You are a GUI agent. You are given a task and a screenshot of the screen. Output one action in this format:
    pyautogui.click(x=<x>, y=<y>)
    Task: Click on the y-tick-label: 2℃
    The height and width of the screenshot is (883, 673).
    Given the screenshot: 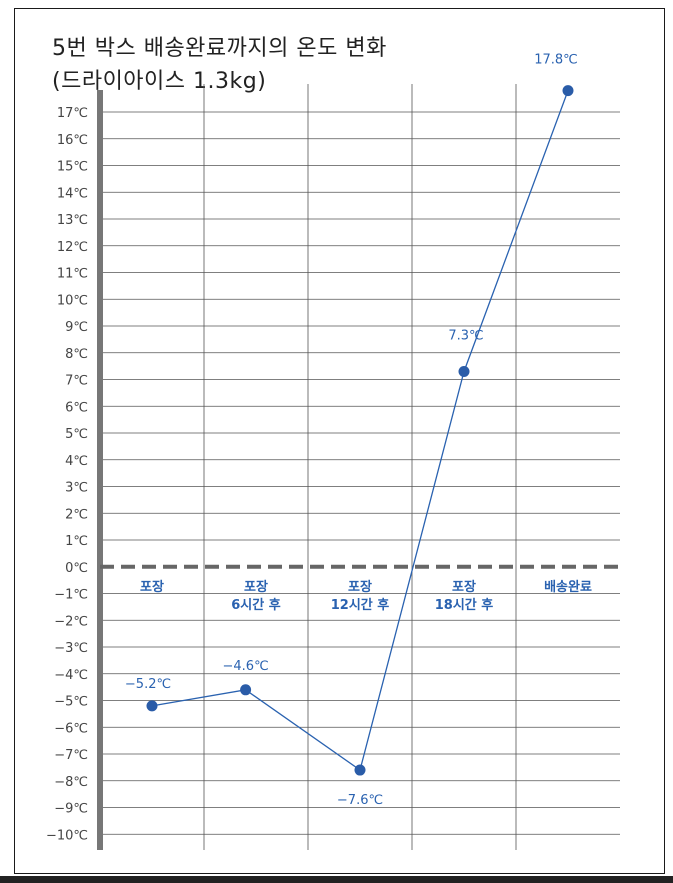 What is the action you would take?
    pyautogui.click(x=76, y=514)
    